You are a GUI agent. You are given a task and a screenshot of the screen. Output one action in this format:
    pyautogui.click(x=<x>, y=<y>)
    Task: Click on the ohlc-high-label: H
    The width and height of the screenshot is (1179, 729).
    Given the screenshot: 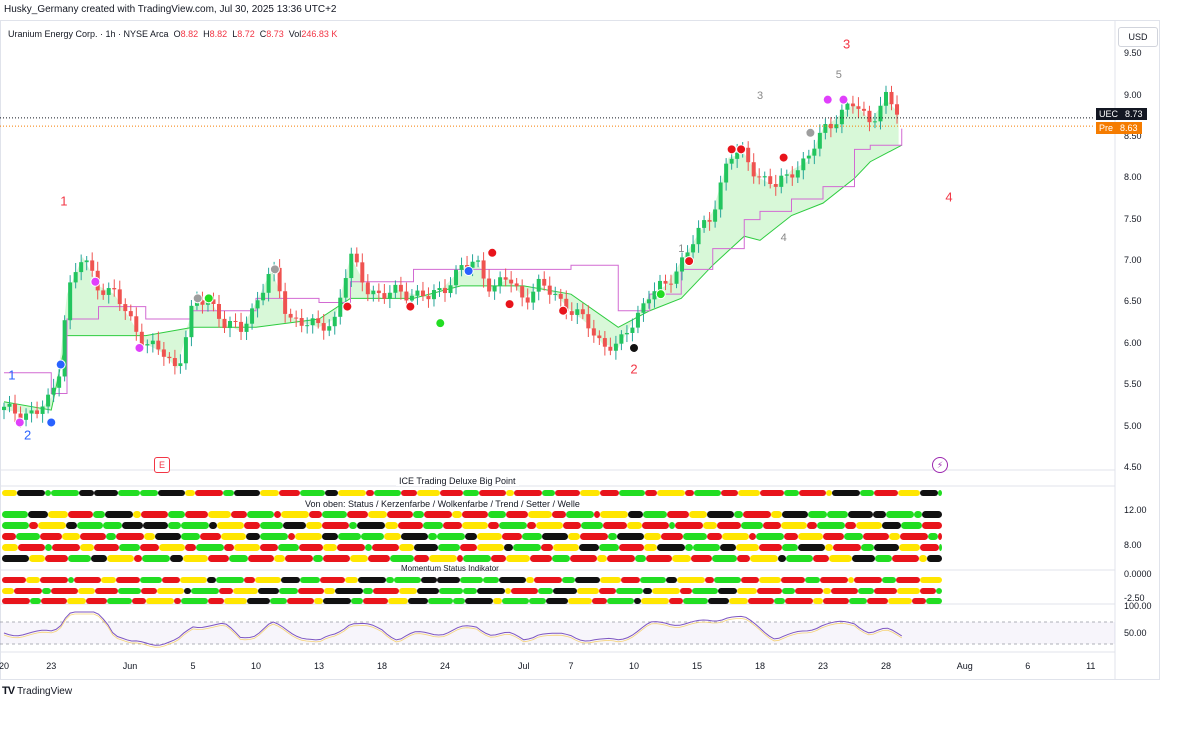 What is the action you would take?
    pyautogui.click(x=206, y=34)
    